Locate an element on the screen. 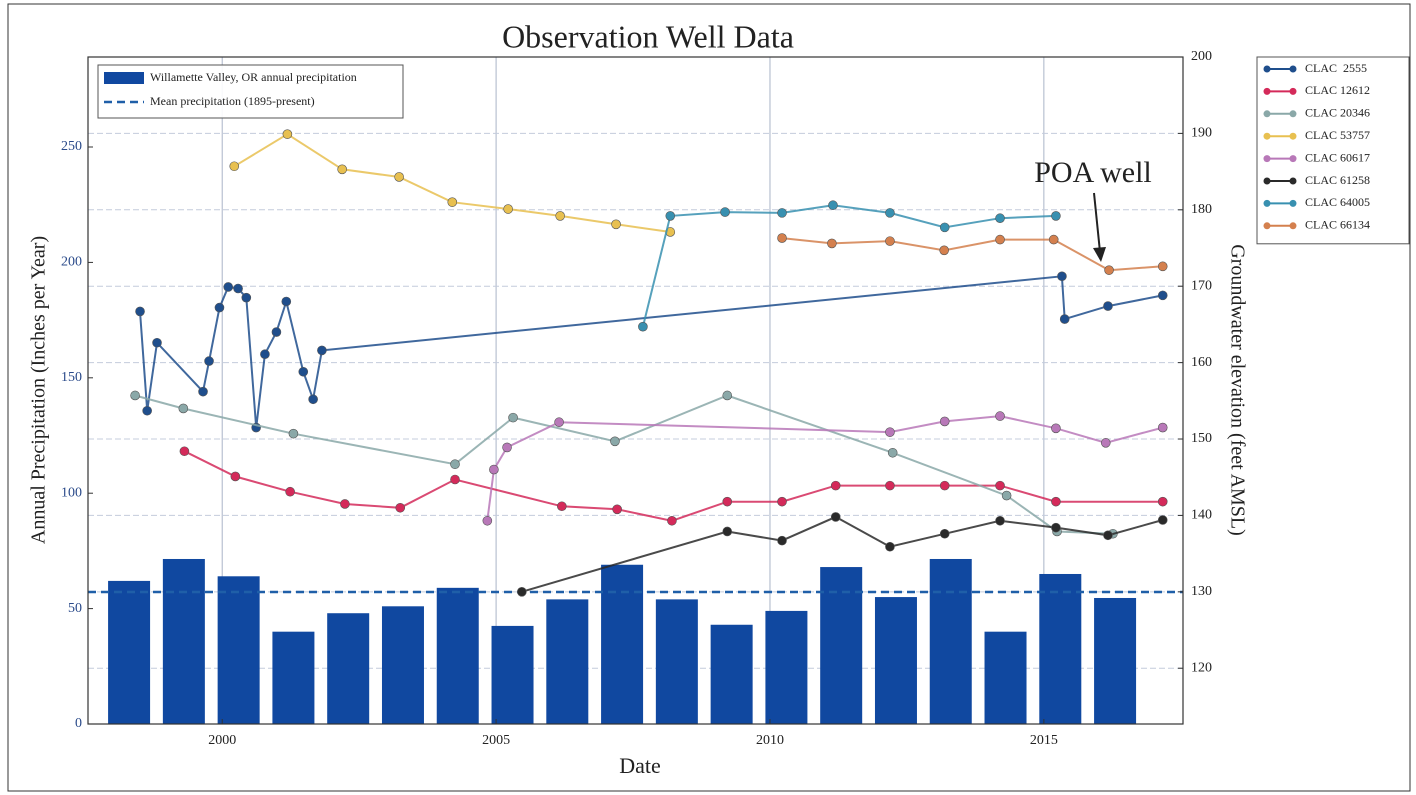 The width and height of the screenshot is (1416, 795). x-axis-label: Date is located at coordinates (640, 765).